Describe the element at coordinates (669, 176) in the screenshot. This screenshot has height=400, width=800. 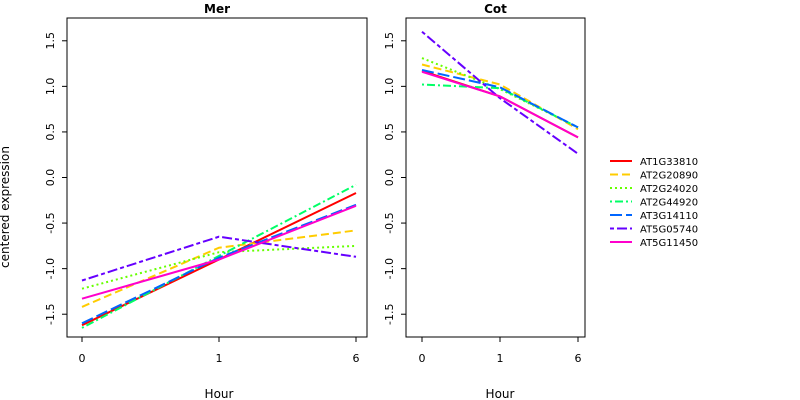
I see `legend-label: AT2G20890` at that location.